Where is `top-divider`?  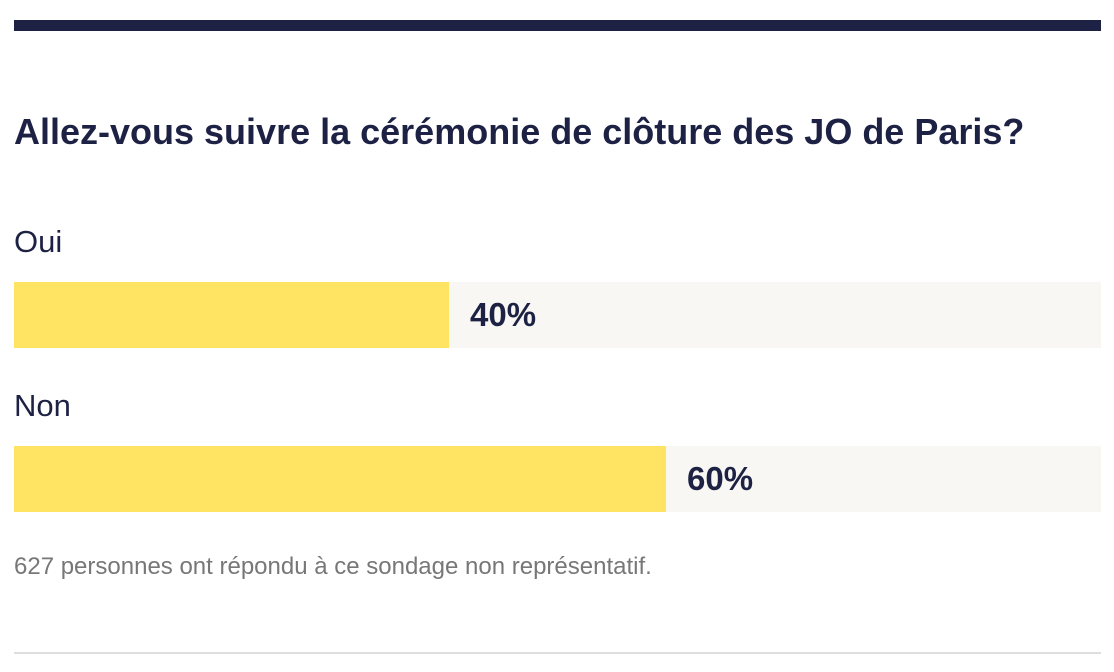
top-divider is located at coordinates (557, 25).